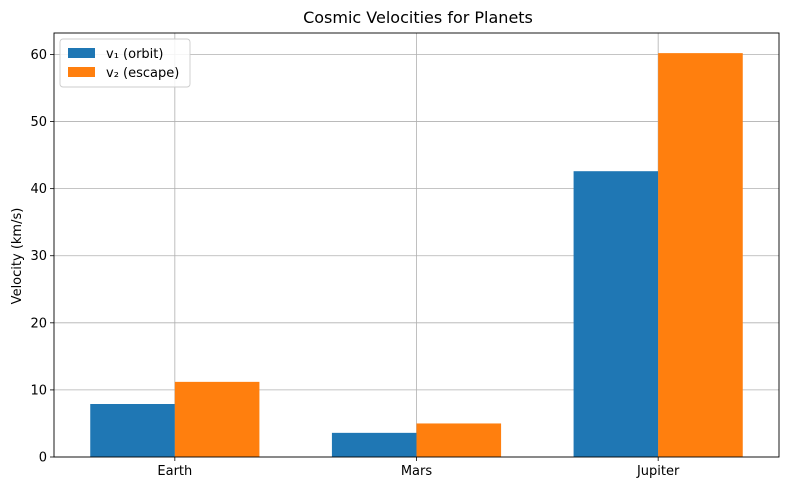 This screenshot has width=790, height=490. Describe the element at coordinates (17, 256) in the screenshot. I see `y-axis-label: Velocity (km/s)` at that location.